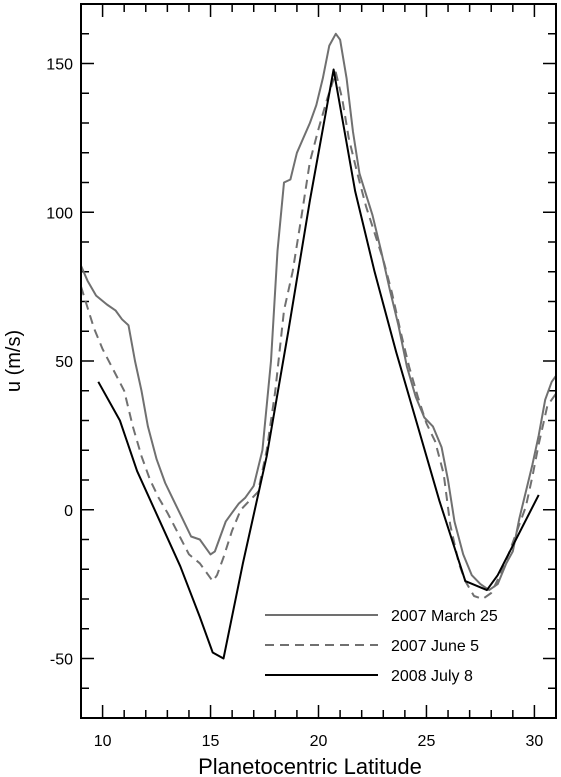  Describe the element at coordinates (103, 741) in the screenshot. I see `x-tick-label: 10` at that location.